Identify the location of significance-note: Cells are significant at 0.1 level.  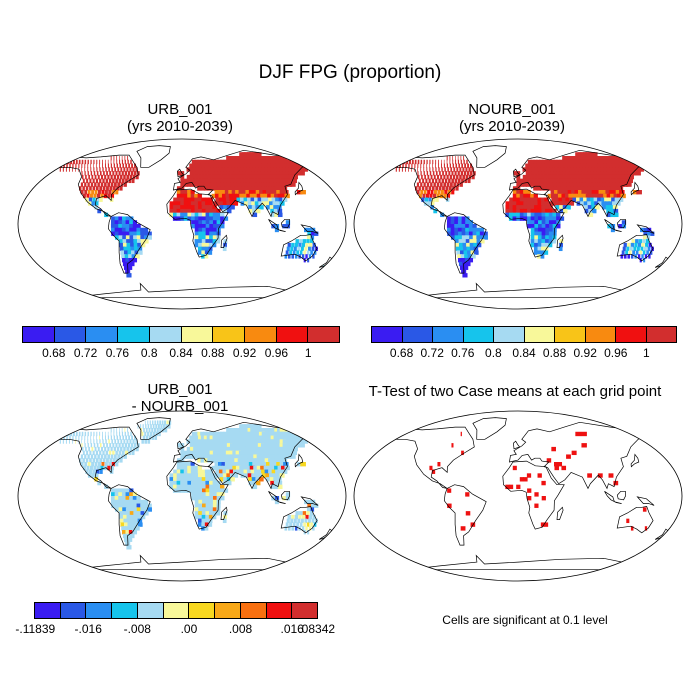
(525, 620).